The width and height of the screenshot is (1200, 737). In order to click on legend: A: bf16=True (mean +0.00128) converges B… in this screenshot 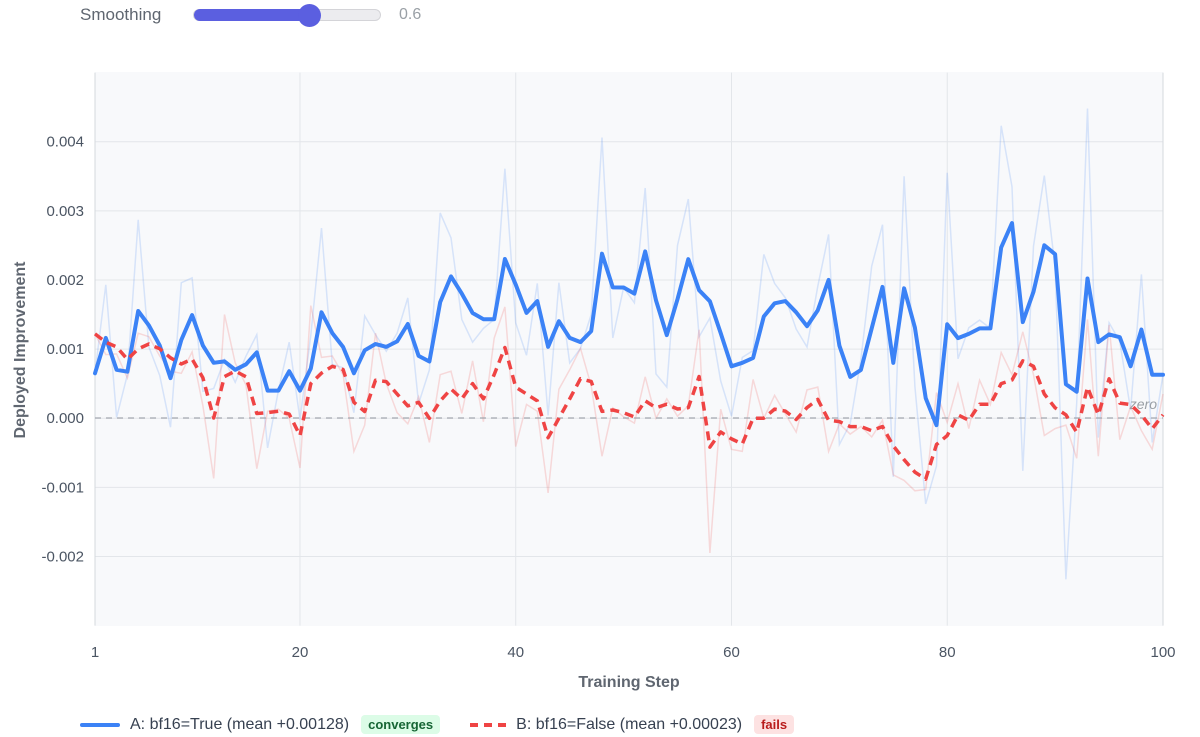, I will do `click(452, 724)`.